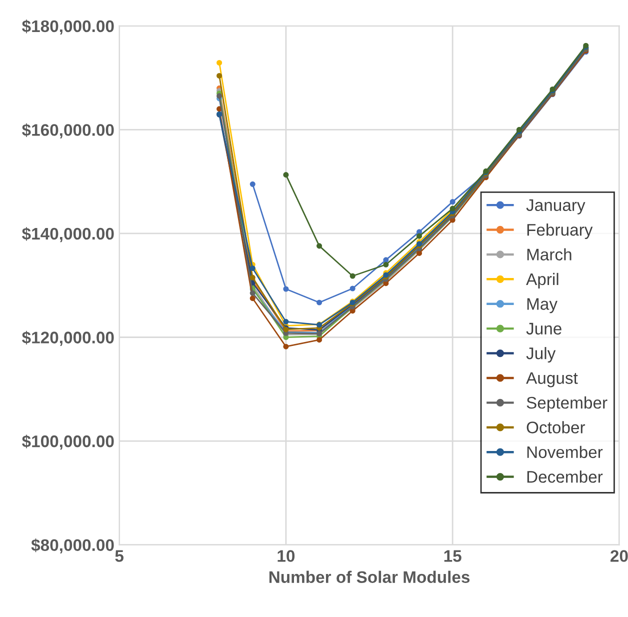  What do you see at coordinates (560, 232) in the screenshot?
I see `legend-label: February` at bounding box center [560, 232].